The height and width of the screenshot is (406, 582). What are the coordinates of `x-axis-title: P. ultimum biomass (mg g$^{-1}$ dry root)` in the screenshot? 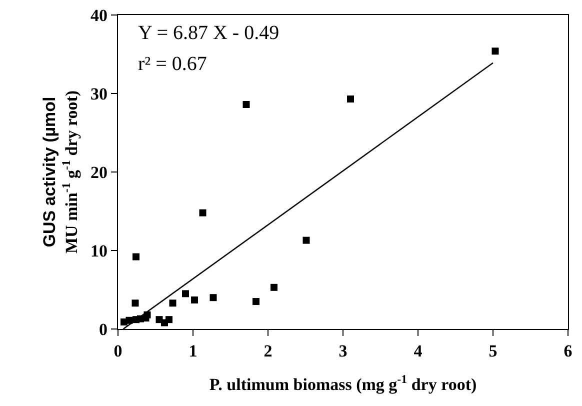 It's located at (343, 383).